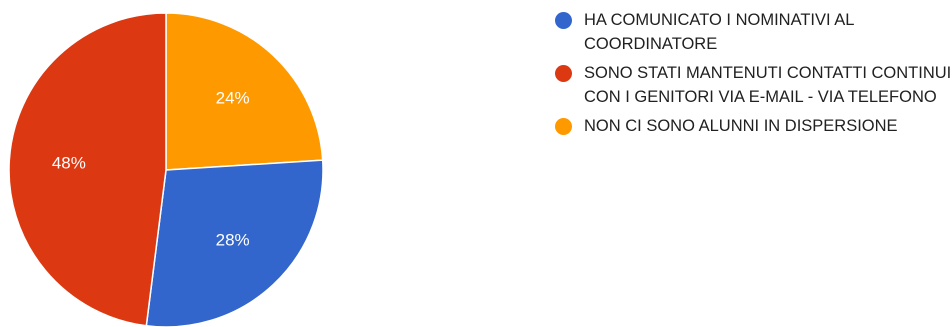 This screenshot has width=952, height=327. I want to click on pie-slice-nominativi-label: 28%, so click(233, 239).